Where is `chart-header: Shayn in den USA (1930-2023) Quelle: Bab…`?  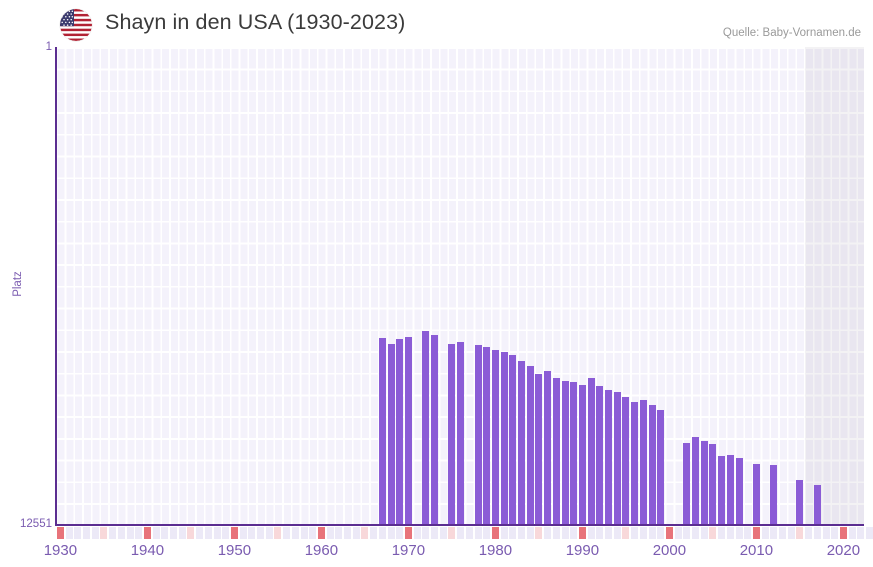
chart-header: Shayn in den USA (1930-2023) Quelle: Bab… is located at coordinates (436, 23).